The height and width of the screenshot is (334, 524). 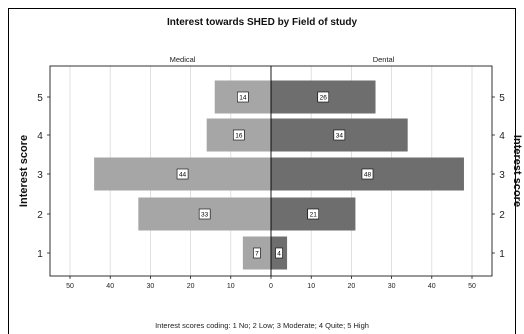 What do you see at coordinates (40, 98) in the screenshot?
I see `y-tick-label-left: 5` at bounding box center [40, 98].